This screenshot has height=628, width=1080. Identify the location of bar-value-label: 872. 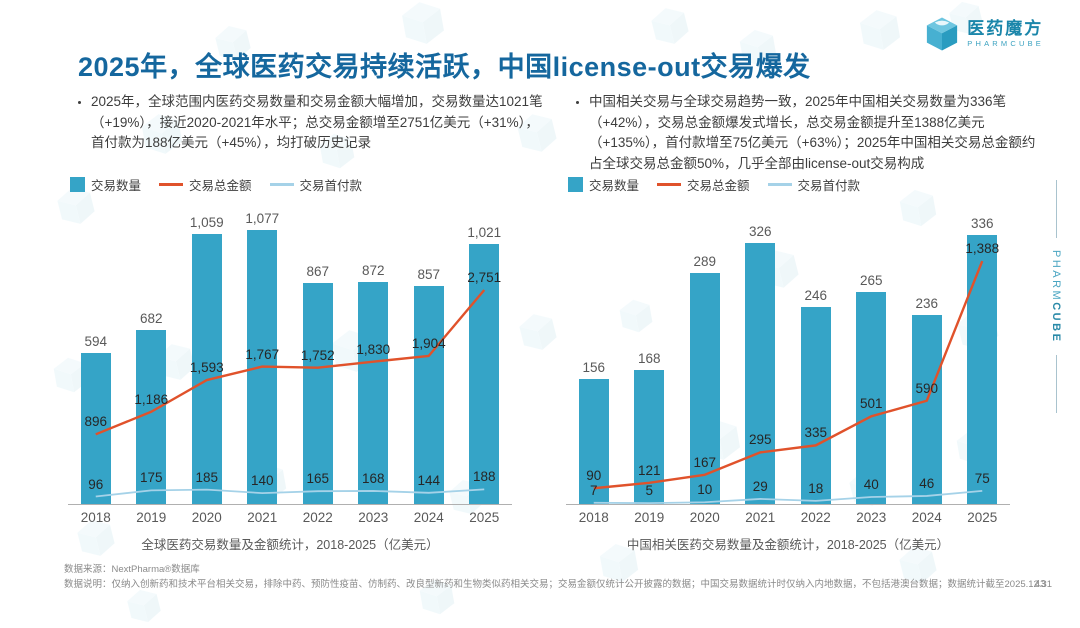
(373, 271).